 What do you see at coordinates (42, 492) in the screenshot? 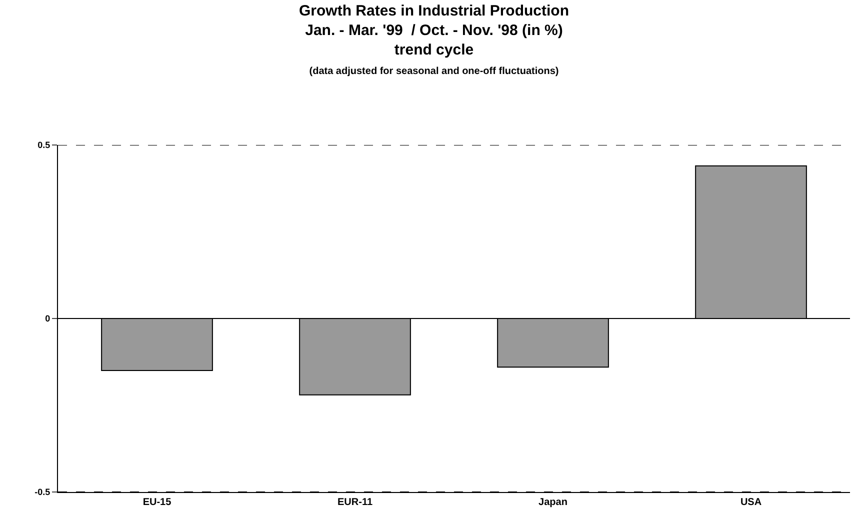
I see `y-tick-label: -0.5` at bounding box center [42, 492].